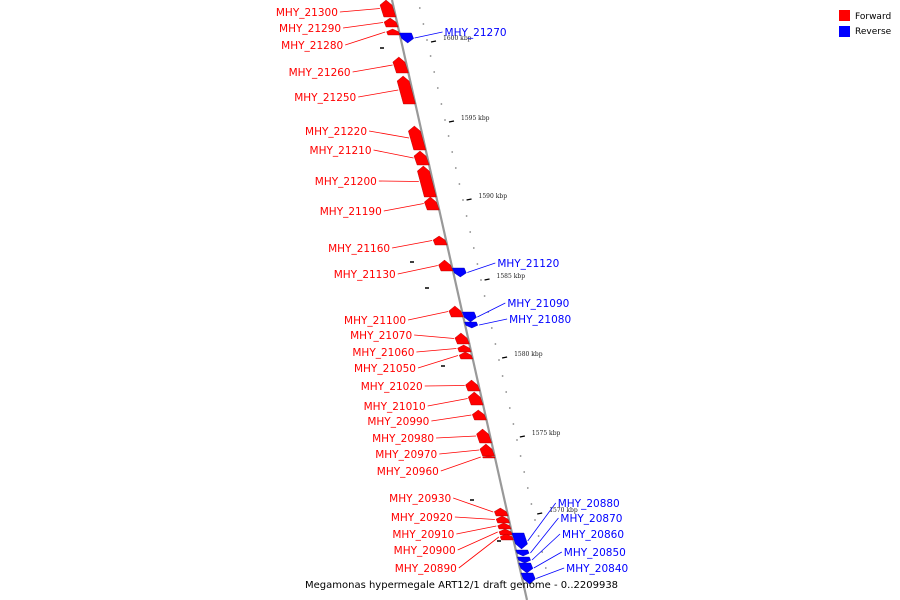 The width and height of the screenshot is (900, 600). Describe the element at coordinates (528, 264) in the screenshot. I see `gene-label: MHY_21120` at that location.